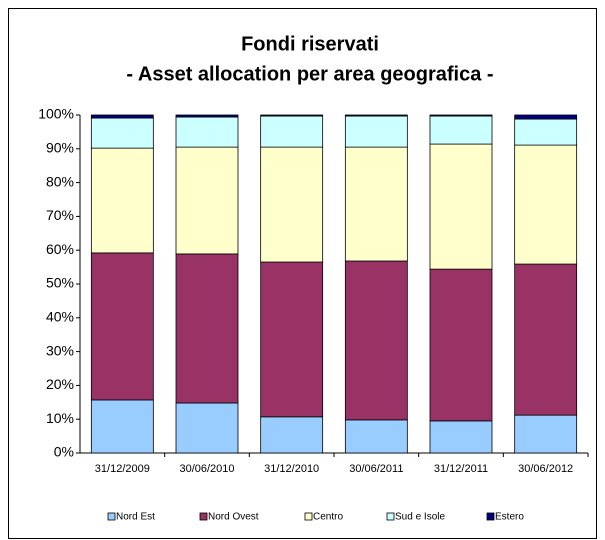 The height and width of the screenshot is (540, 605). I want to click on y-tick-label: 10%, so click(60, 418).